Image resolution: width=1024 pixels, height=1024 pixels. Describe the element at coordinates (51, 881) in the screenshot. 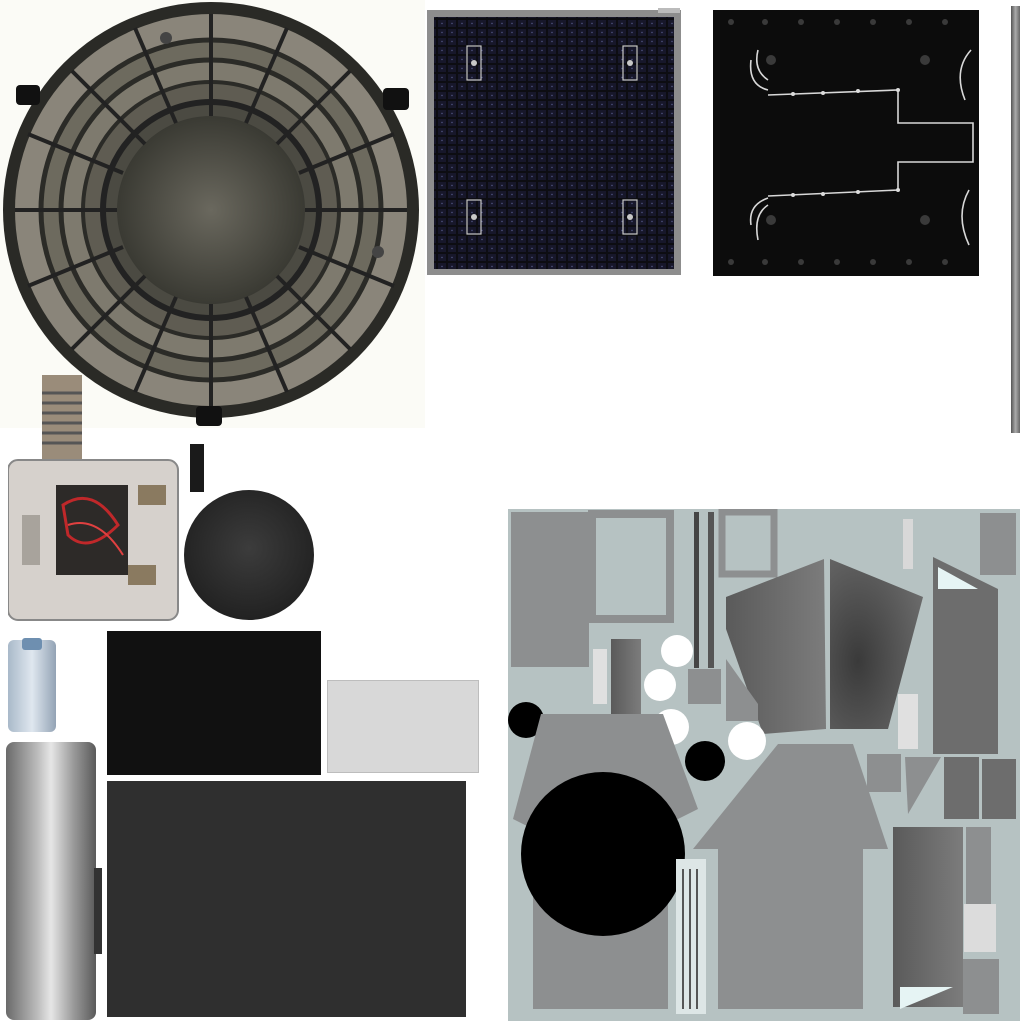

I see `metal-cylinder-texture` at that location.